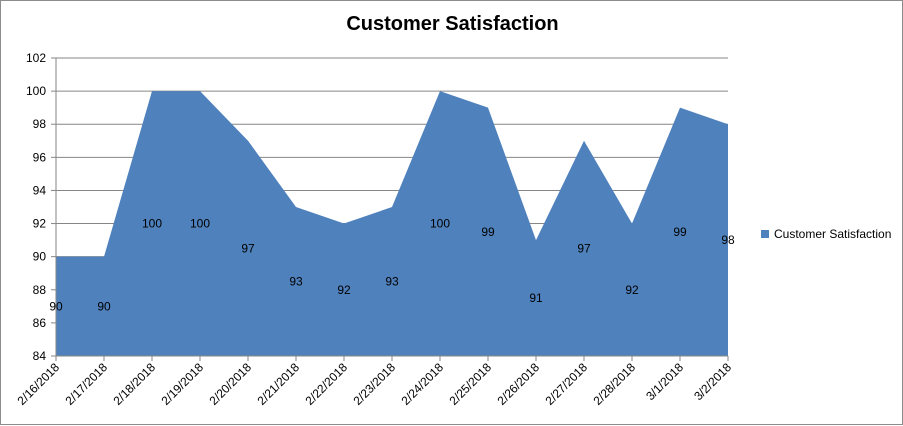 This screenshot has width=903, height=426. What do you see at coordinates (40, 124) in the screenshot?
I see `y-tick-label: 98` at bounding box center [40, 124].